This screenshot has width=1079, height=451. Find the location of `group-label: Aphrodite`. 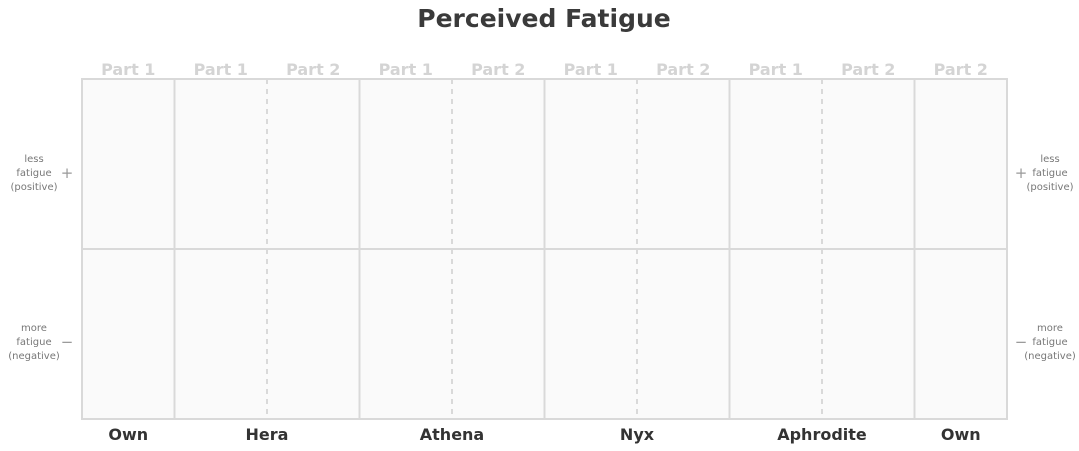

group-label: Aphrodite is located at coordinates (822, 434).